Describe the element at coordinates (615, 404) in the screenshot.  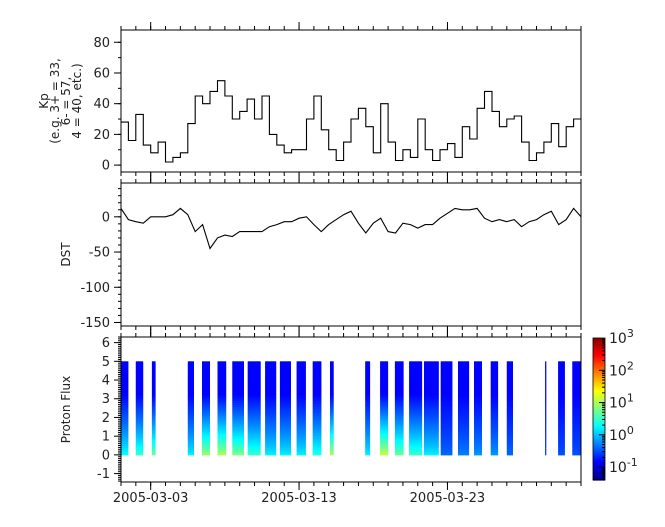
I see `colorbar: 103 102 101 100 10-1` at that location.